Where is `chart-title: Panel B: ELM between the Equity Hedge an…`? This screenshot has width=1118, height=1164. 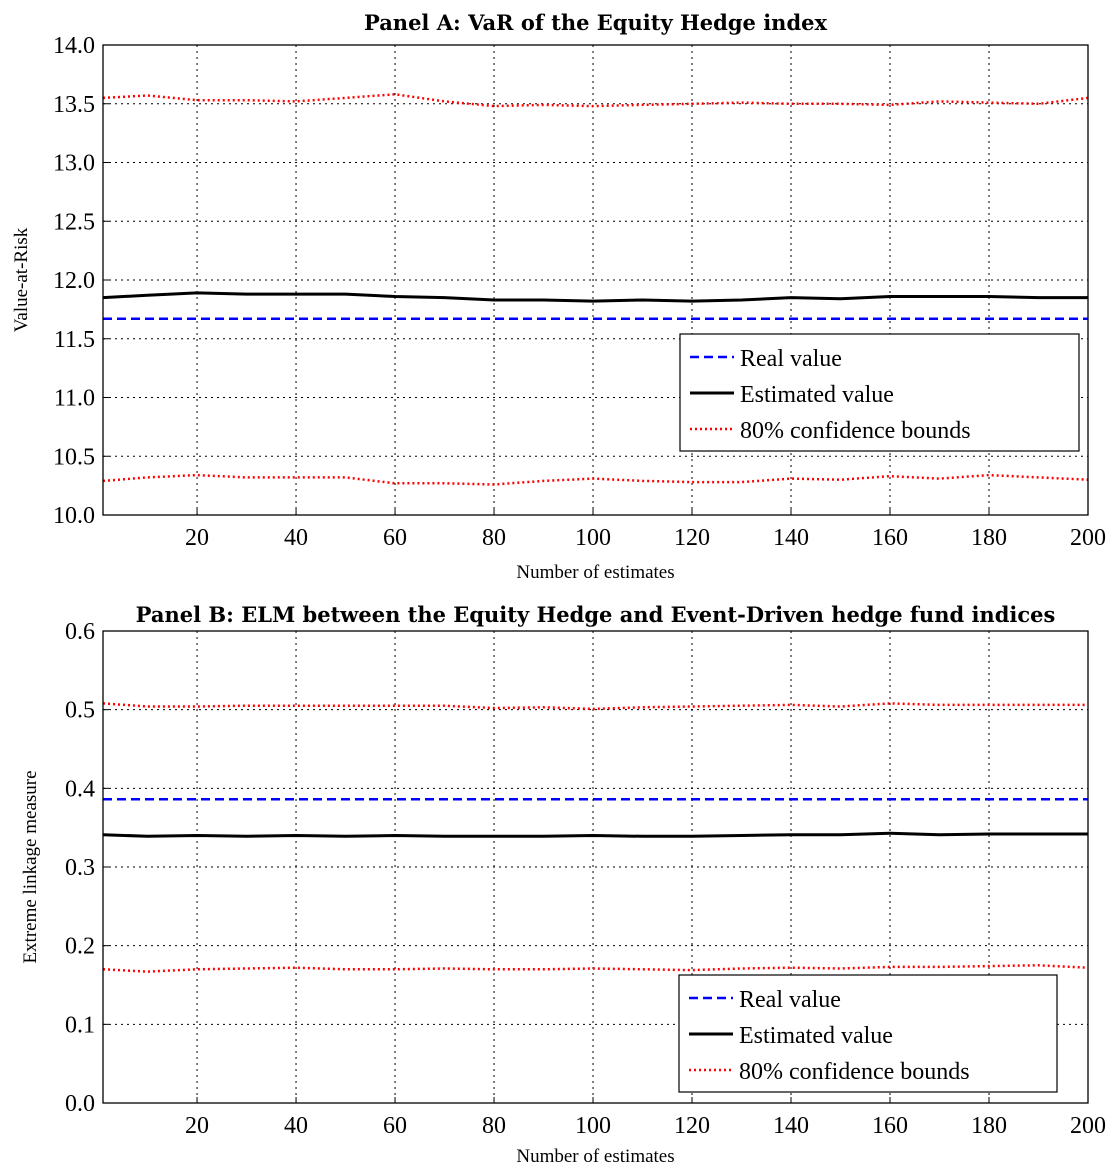 chart-title: Panel B: ELM between the Equity Hedge an… is located at coordinates (596, 614).